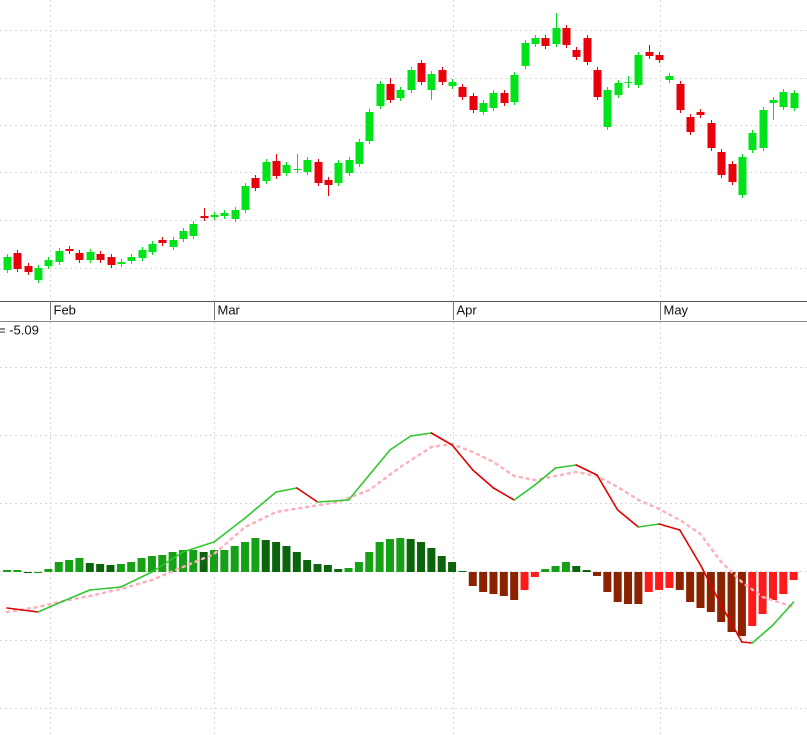  I want to click on indicator-label: = -5.09, so click(19, 329).